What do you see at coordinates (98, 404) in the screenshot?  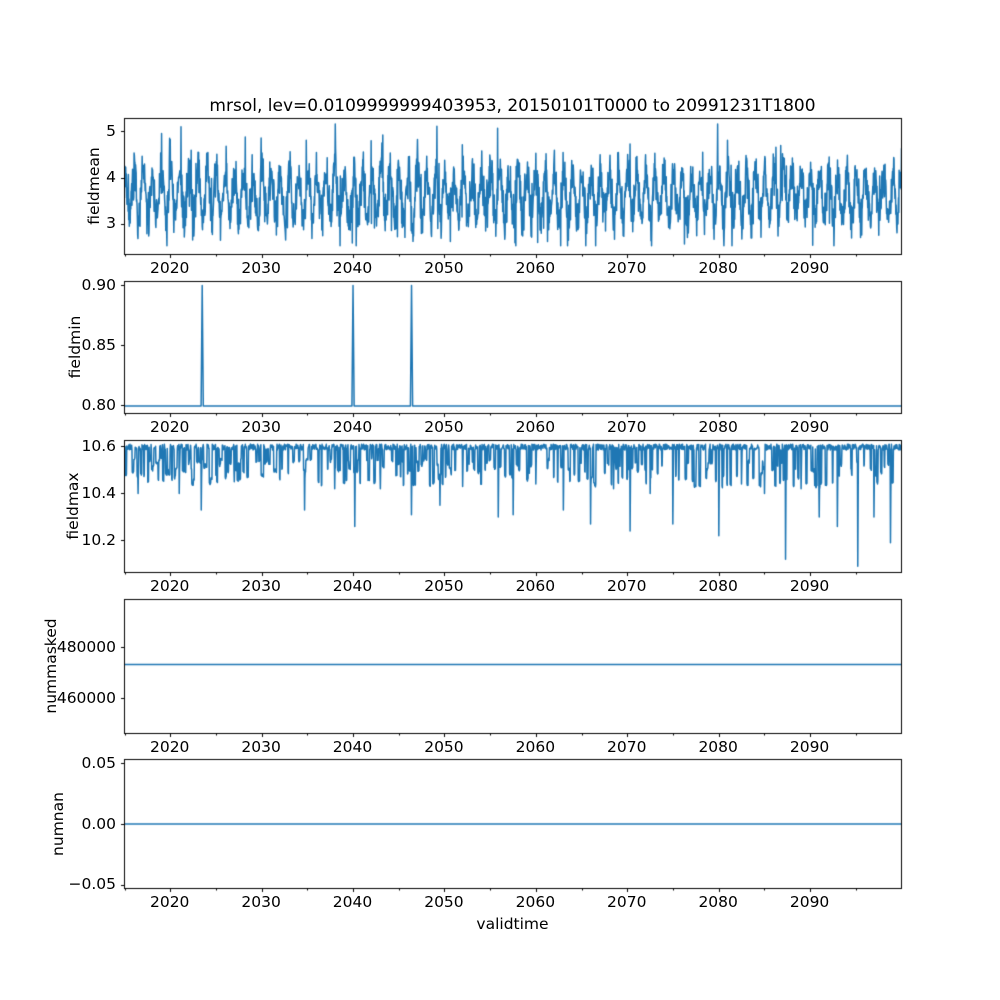 I see `y-tick-label: 0.80` at bounding box center [98, 404].